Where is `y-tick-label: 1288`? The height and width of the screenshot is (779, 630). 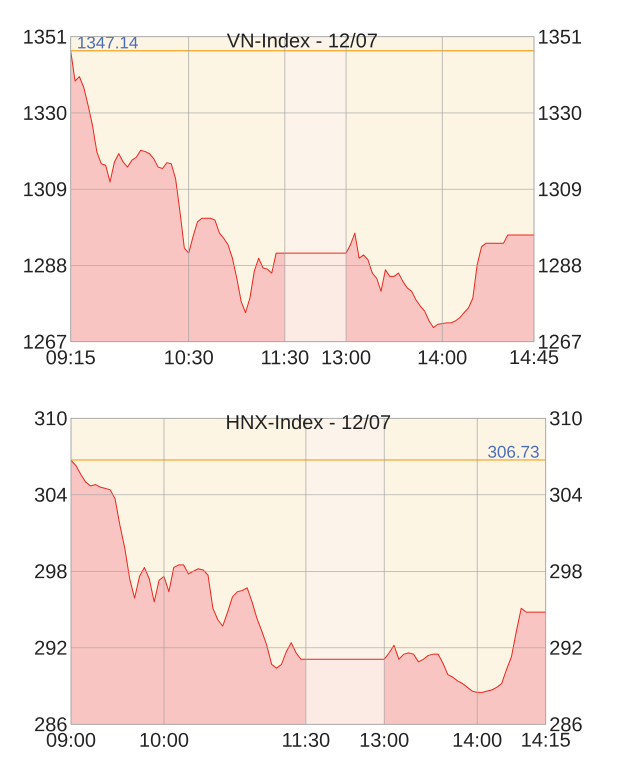 y-tick-label: 1288 is located at coordinates (45, 265).